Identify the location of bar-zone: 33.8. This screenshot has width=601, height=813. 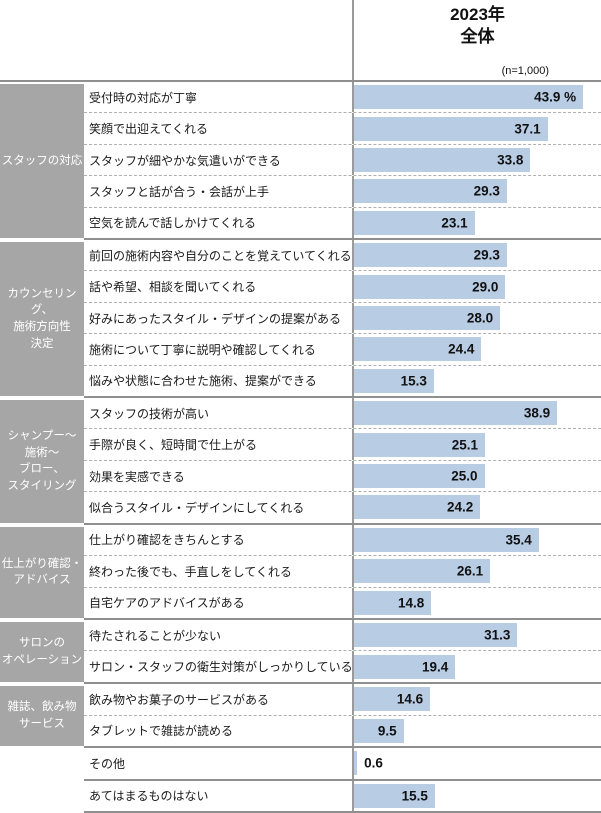
(476, 160).